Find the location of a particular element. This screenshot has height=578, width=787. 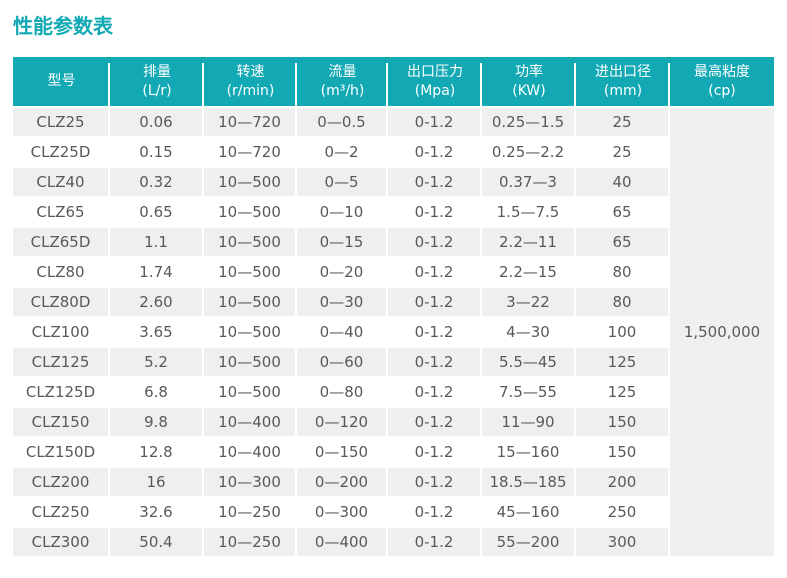

header-label-line1: 型号 is located at coordinates (61, 81).